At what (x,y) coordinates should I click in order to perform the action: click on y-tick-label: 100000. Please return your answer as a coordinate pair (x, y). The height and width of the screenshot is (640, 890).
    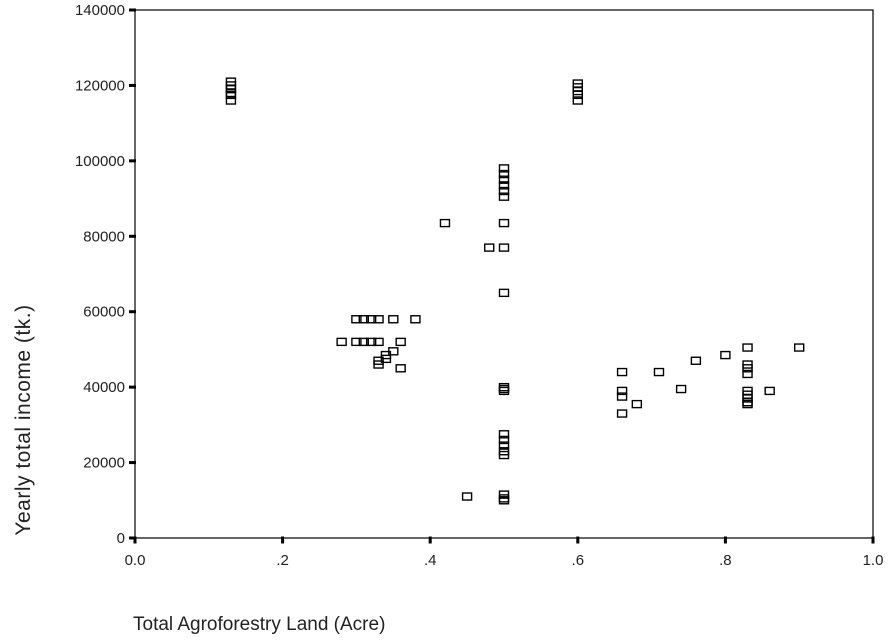
    Looking at the image, I should click on (100, 161).